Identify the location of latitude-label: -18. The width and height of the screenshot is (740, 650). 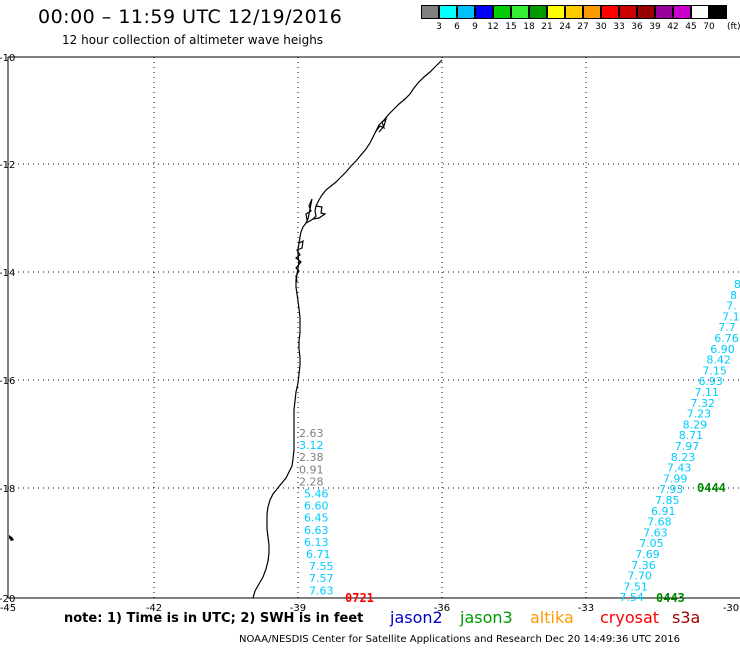
(7, 489).